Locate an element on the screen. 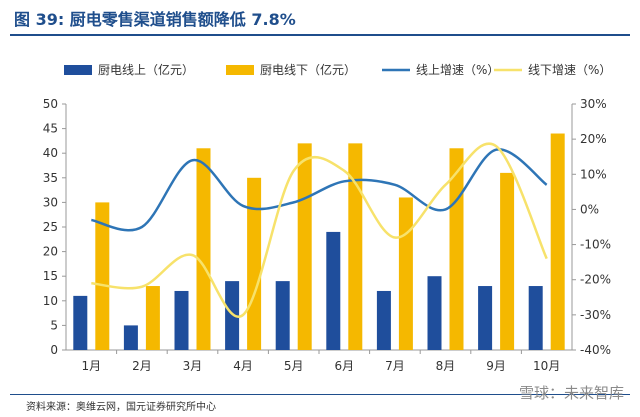 Image resolution: width=640 pixels, height=417 pixels. footer-divider is located at coordinates (320, 394).